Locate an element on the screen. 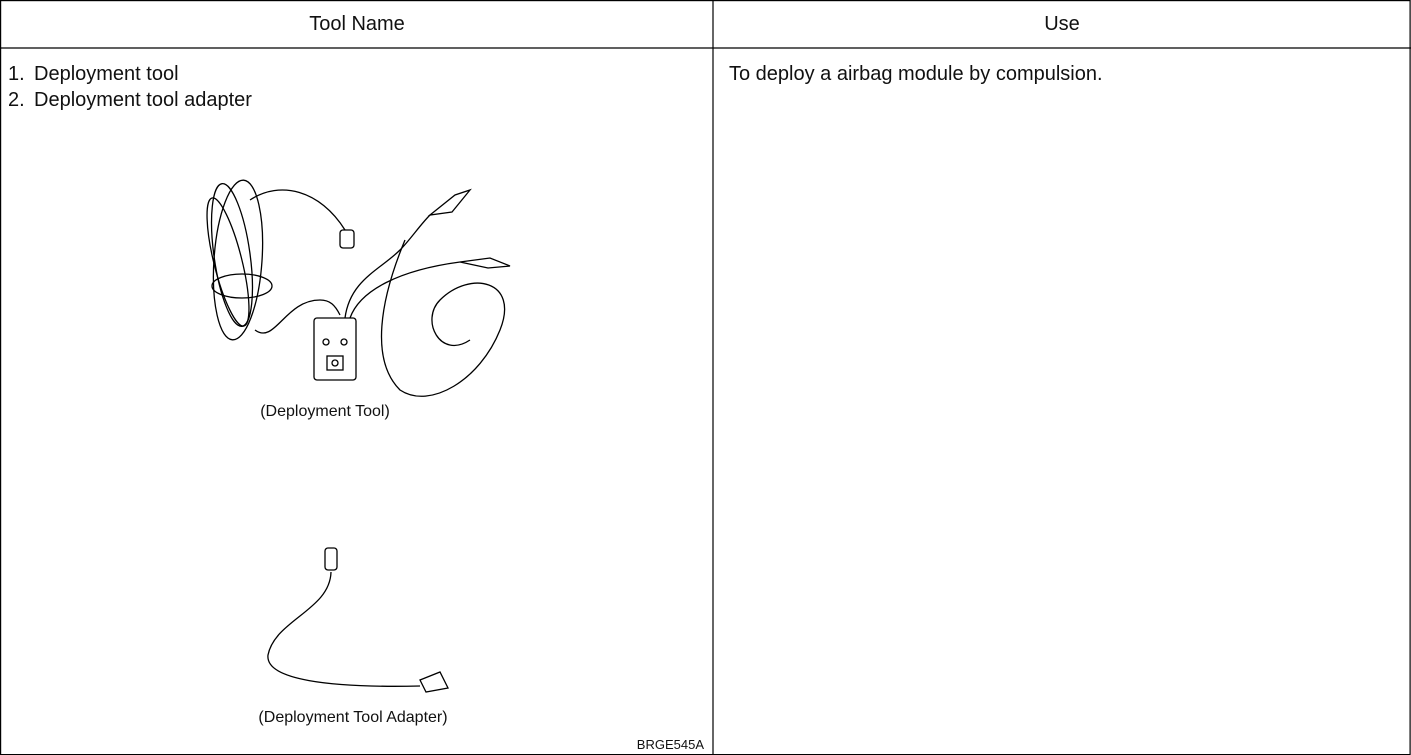 Image resolution: width=1411 pixels, height=755 pixels. use-text: To deploy a airbag module by compulsion. is located at coordinates (916, 74).